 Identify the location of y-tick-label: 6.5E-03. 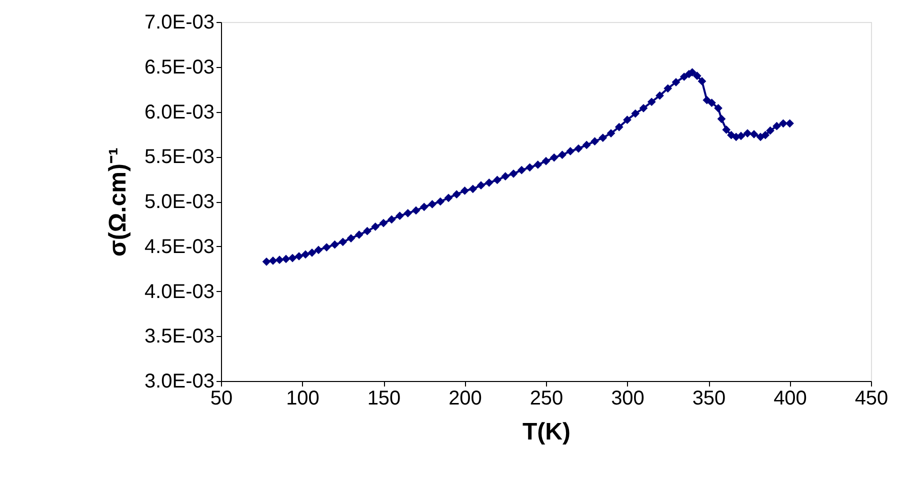
(179, 67).